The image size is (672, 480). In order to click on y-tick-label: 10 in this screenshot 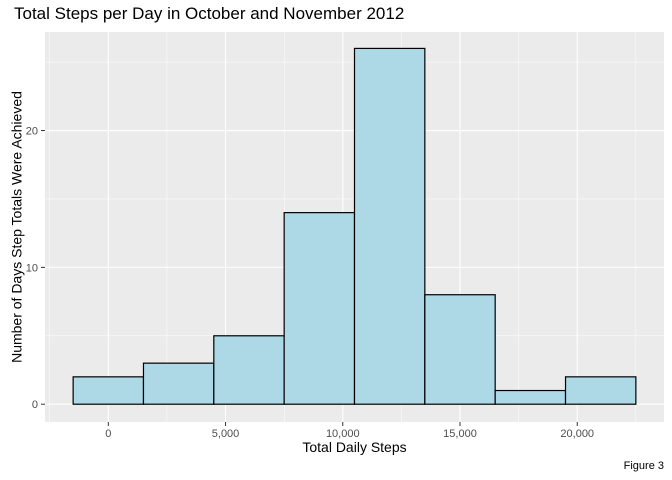, I will do `click(32, 268)`.